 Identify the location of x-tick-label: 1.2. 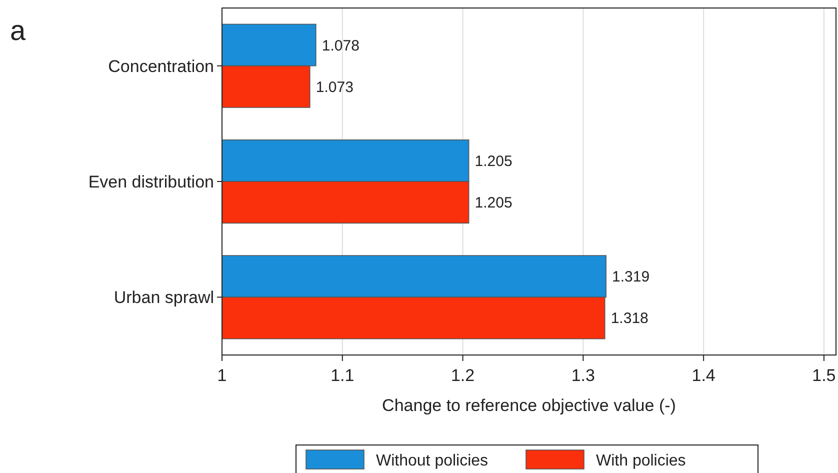
(462, 375).